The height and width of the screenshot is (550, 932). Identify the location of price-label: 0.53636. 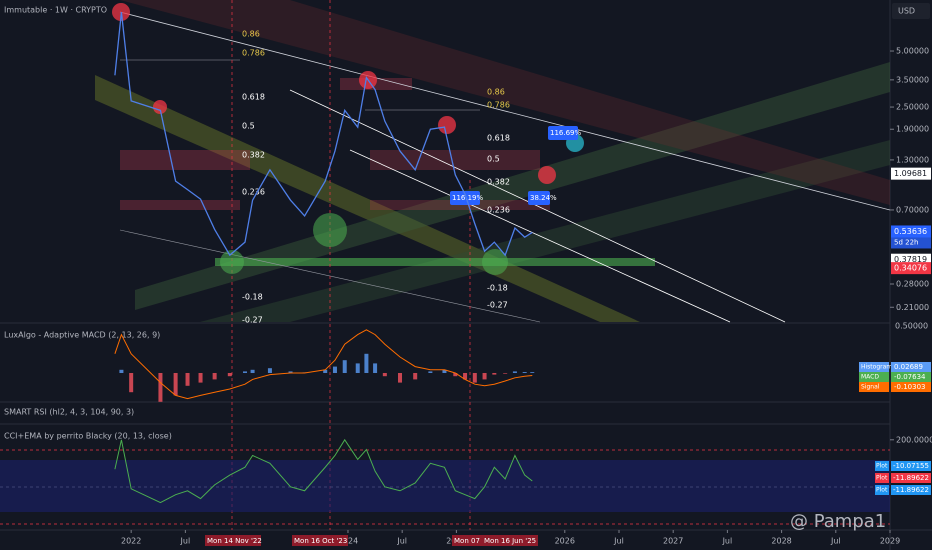
(910, 231).